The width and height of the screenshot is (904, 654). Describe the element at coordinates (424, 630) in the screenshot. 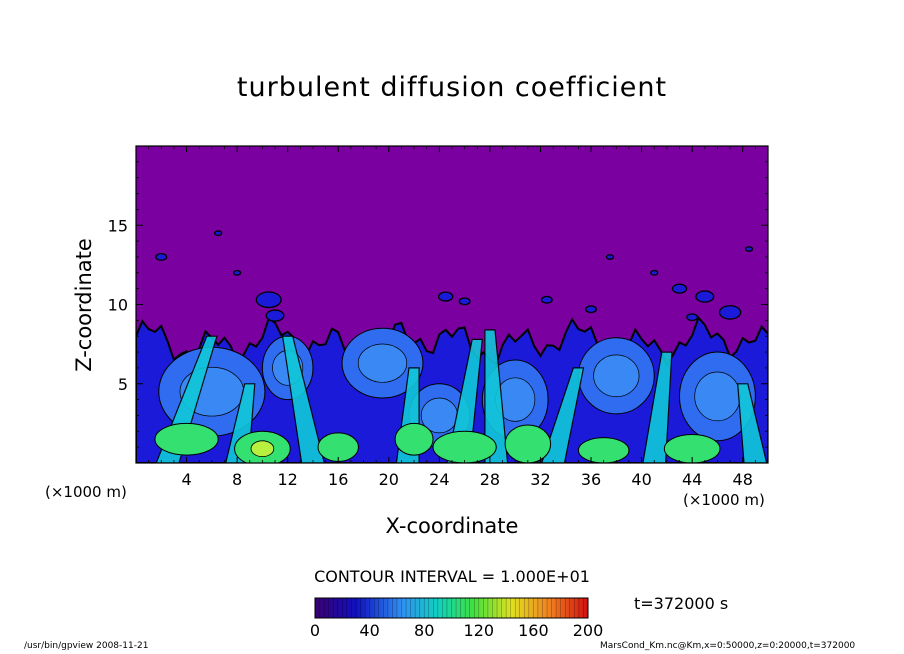

I see `colorbar-tick-label: 80` at that location.